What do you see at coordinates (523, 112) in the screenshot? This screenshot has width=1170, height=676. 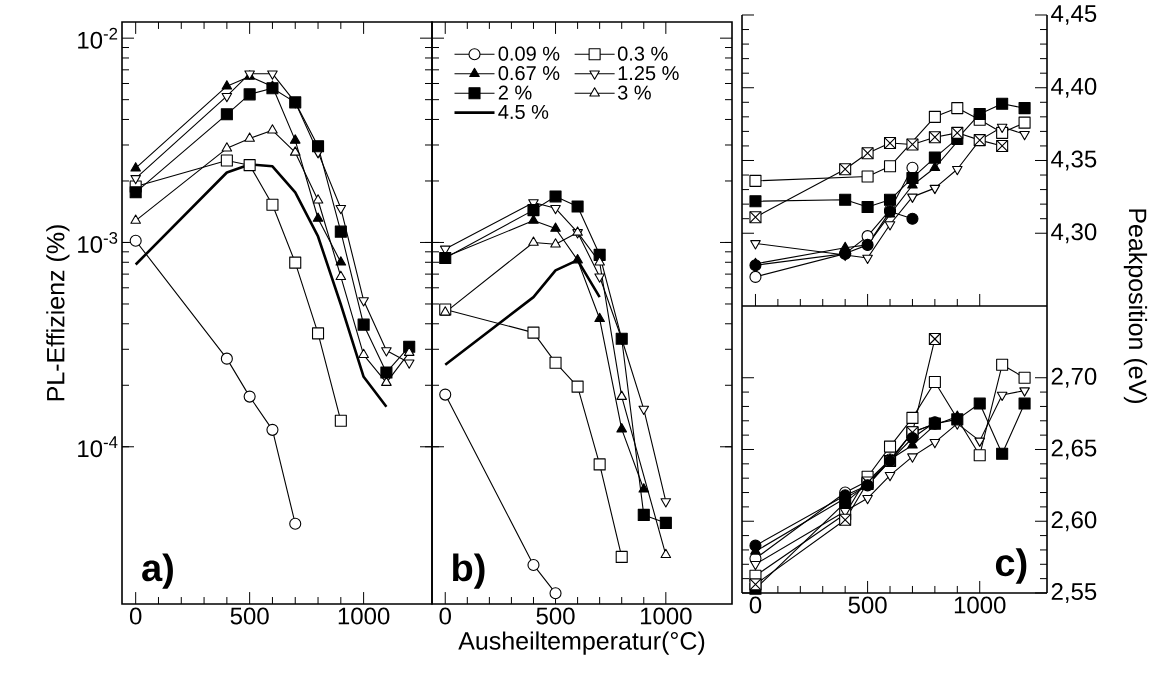 I see `legend-label: 4.5 %` at bounding box center [523, 112].